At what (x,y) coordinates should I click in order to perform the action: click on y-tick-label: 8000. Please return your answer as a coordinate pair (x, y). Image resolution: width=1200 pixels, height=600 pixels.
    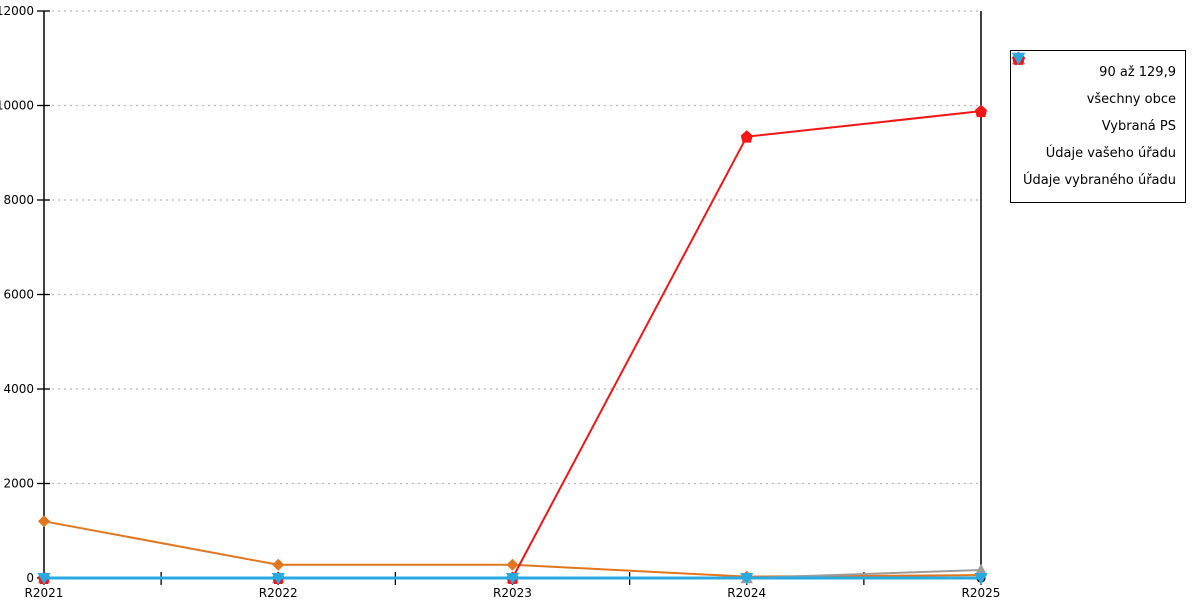
    Looking at the image, I should click on (18, 200).